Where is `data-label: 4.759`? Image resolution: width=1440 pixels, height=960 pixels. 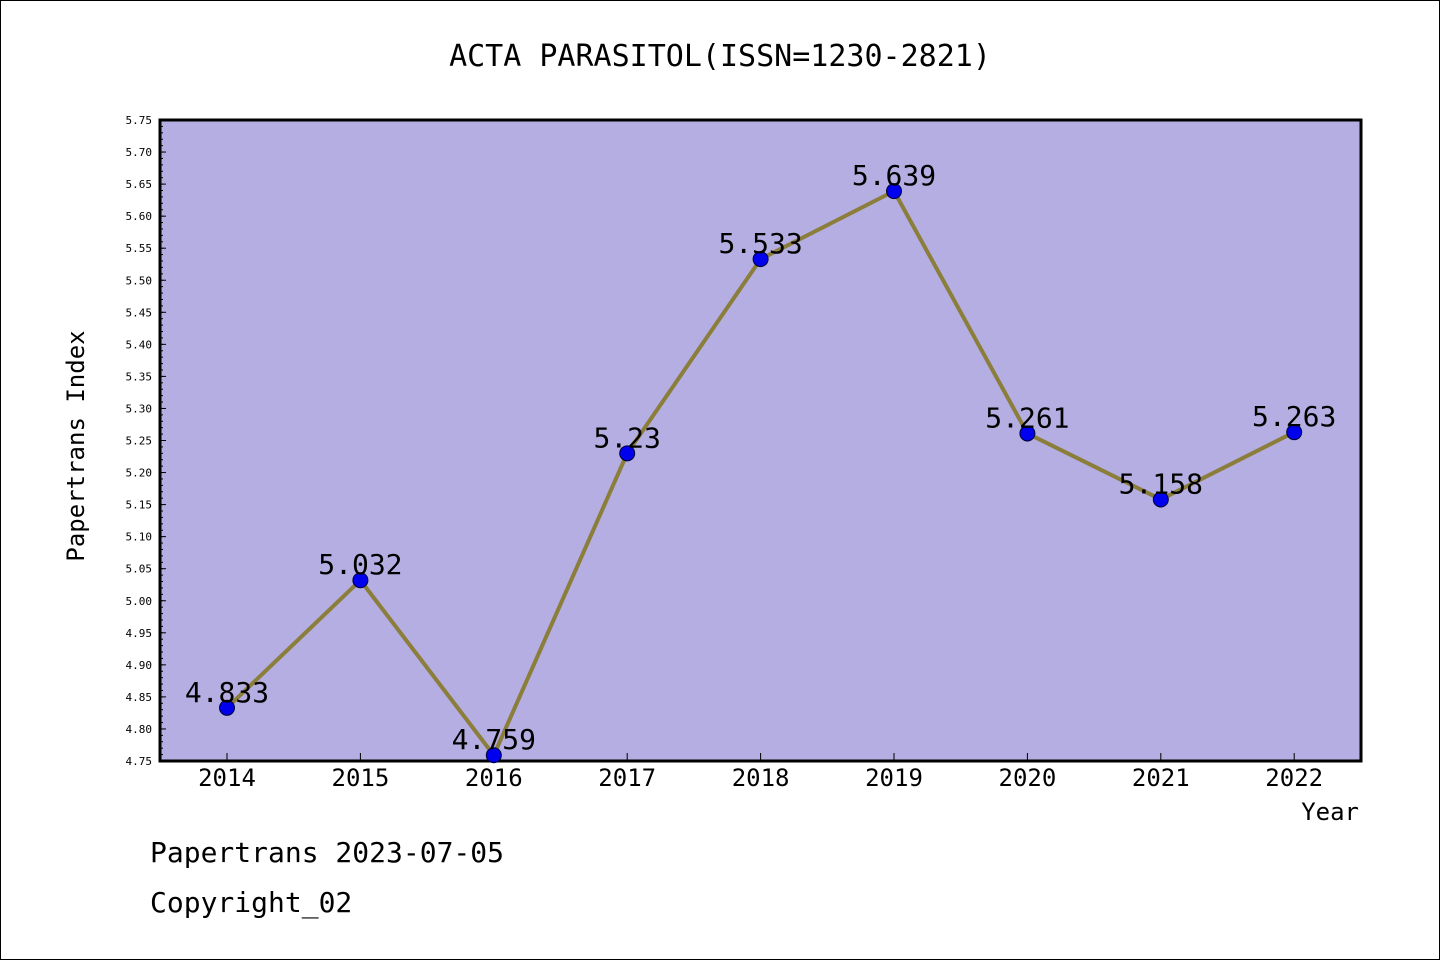 data-label: 4.759 is located at coordinates (494, 739).